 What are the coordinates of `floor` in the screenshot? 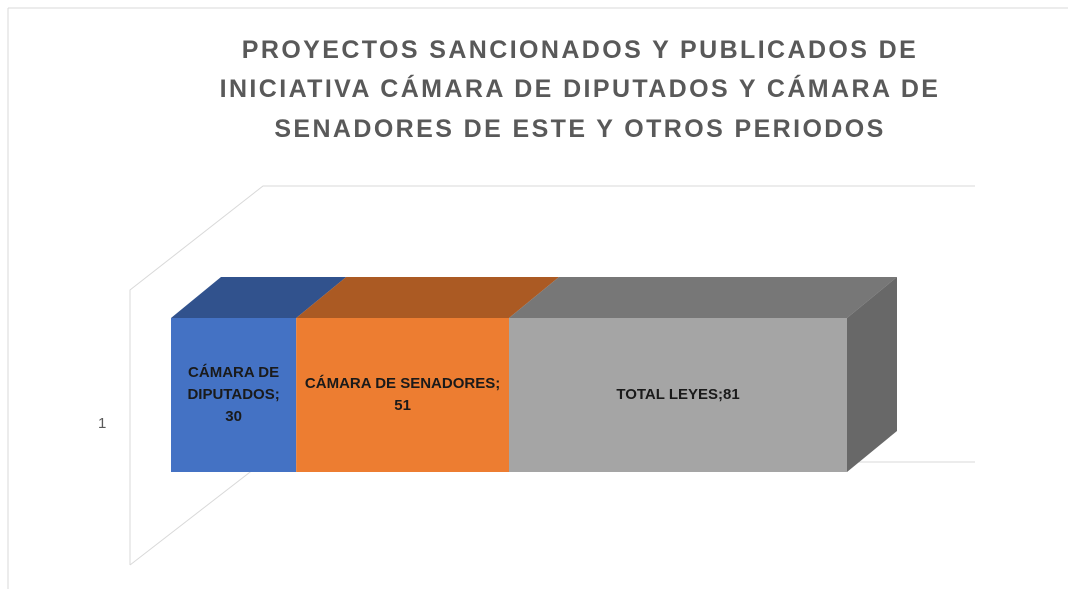 It's located at (552, 513).